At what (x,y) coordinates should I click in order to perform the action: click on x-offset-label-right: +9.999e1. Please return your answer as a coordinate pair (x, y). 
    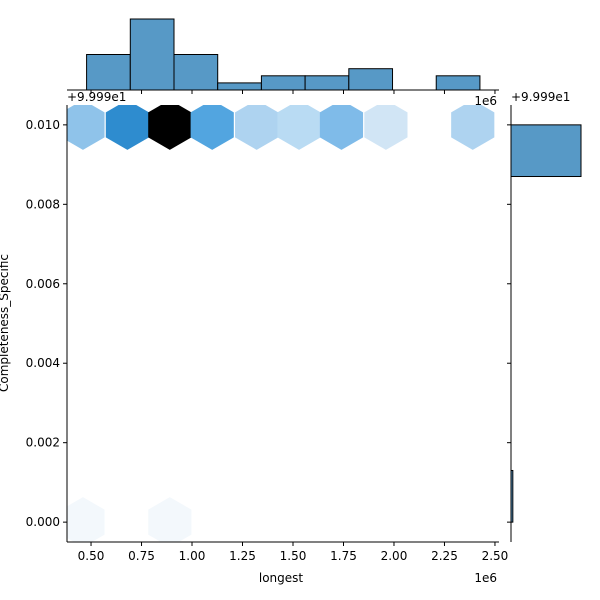
    Looking at the image, I should click on (540, 97).